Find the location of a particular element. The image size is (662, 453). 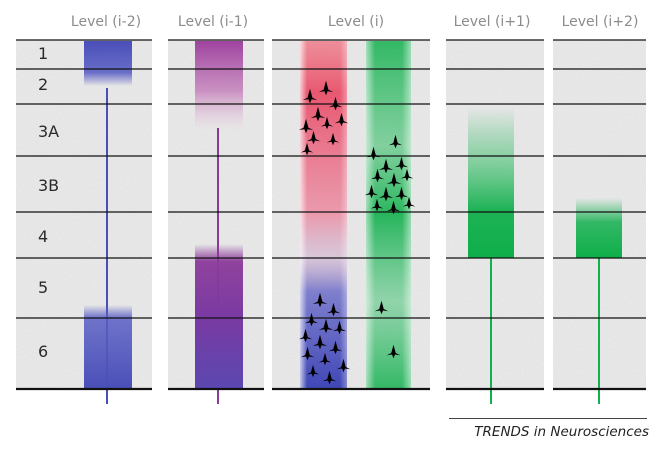

projection-band-purple-deep is located at coordinates (219, 316).